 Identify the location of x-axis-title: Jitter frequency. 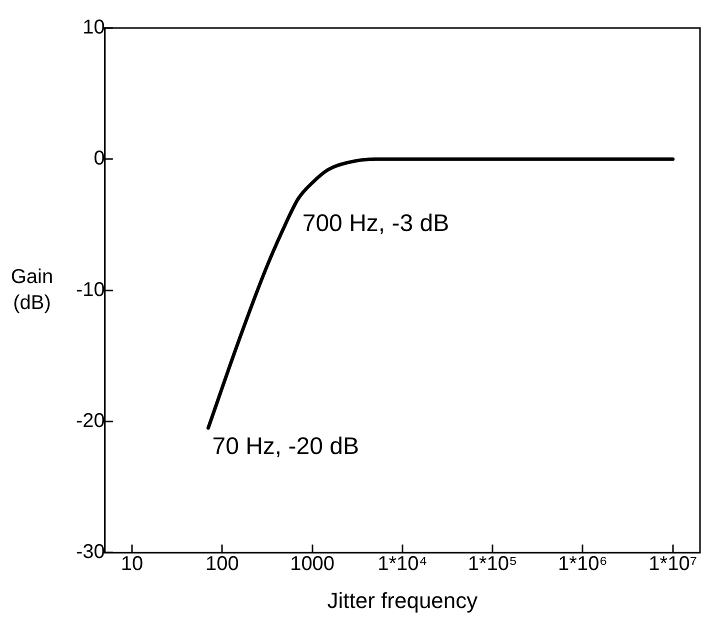
(402, 600).